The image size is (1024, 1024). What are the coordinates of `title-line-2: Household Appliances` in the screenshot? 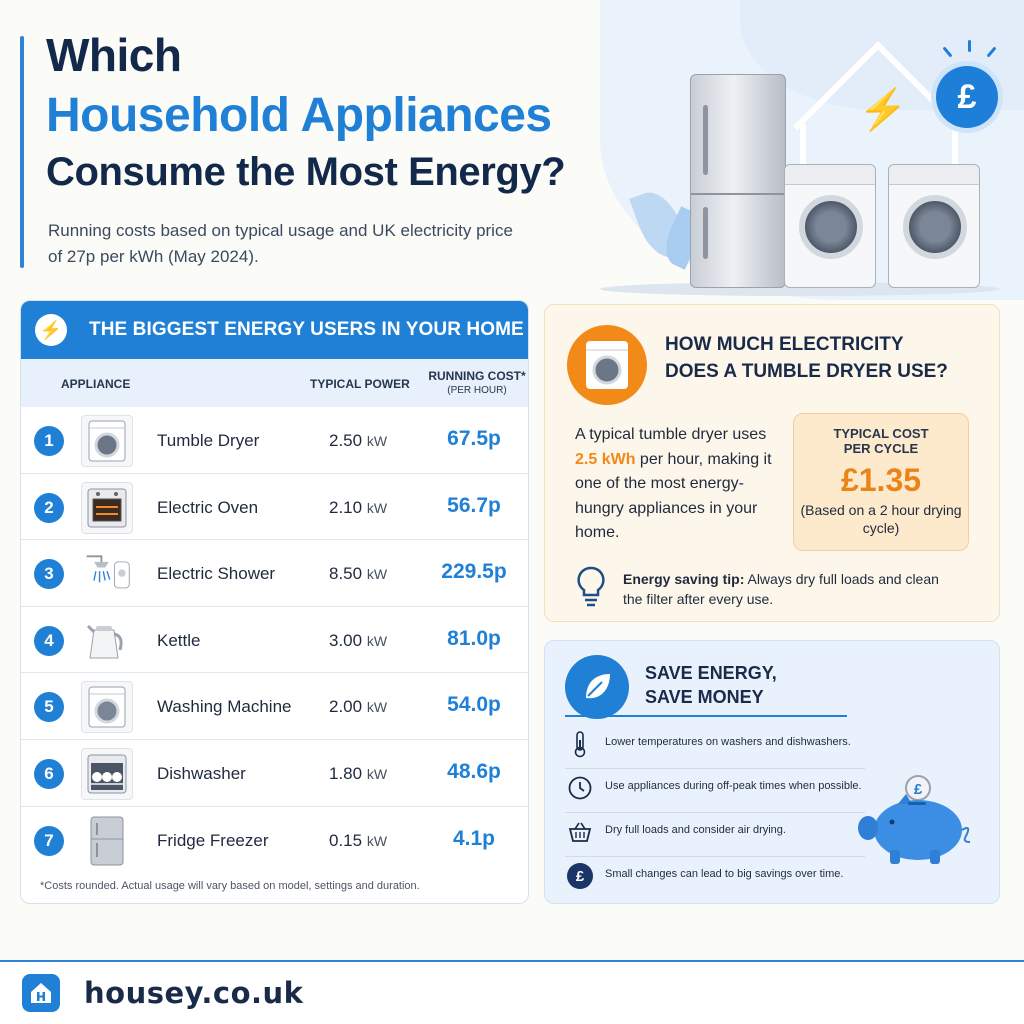 It's located at (299, 115).